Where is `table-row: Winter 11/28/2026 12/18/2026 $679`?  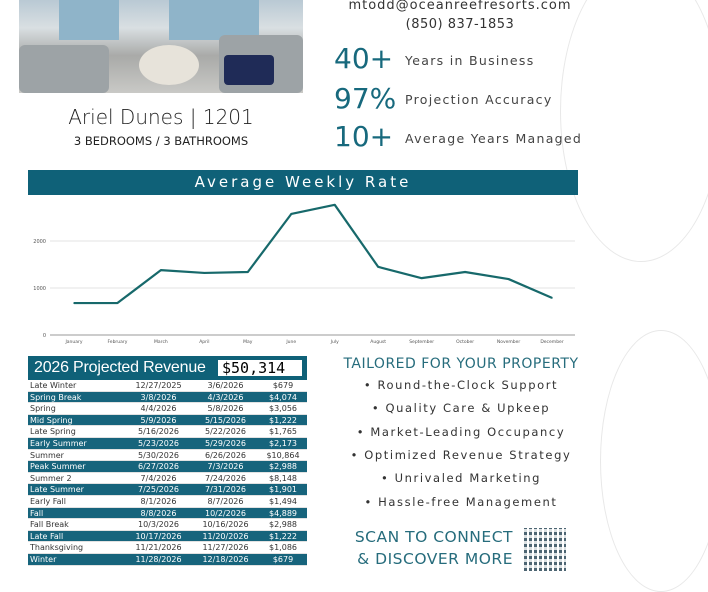
table-row: Winter 11/28/2026 12/18/2026 $679 is located at coordinates (167, 559).